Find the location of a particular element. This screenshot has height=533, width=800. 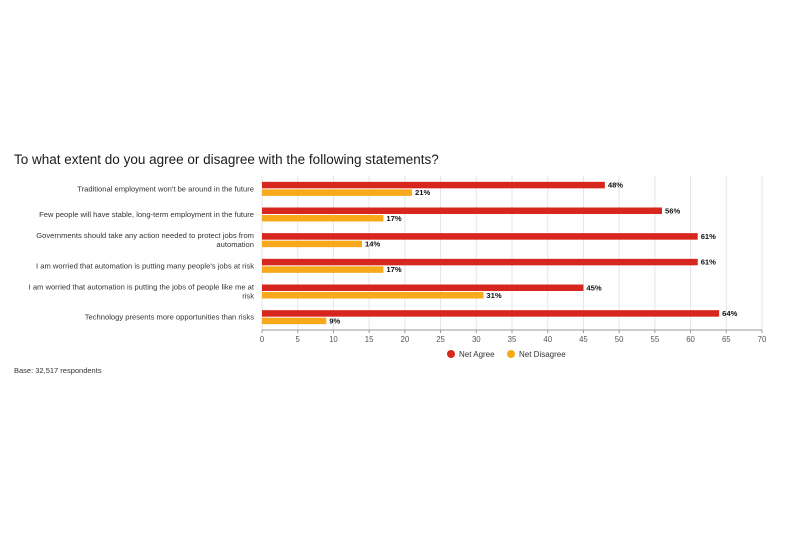

legend-marker-net-disagree is located at coordinates (511, 354).